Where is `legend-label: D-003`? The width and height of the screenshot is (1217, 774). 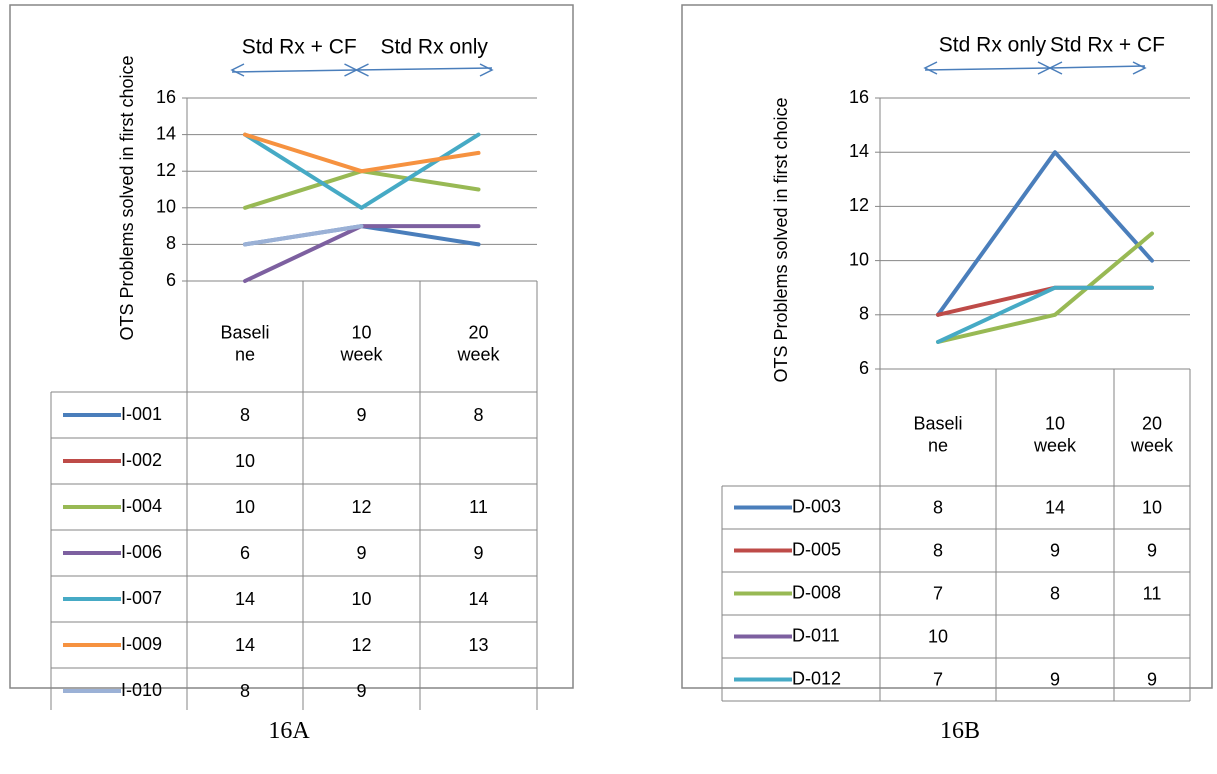
legend-label: D-003 is located at coordinates (816, 506).